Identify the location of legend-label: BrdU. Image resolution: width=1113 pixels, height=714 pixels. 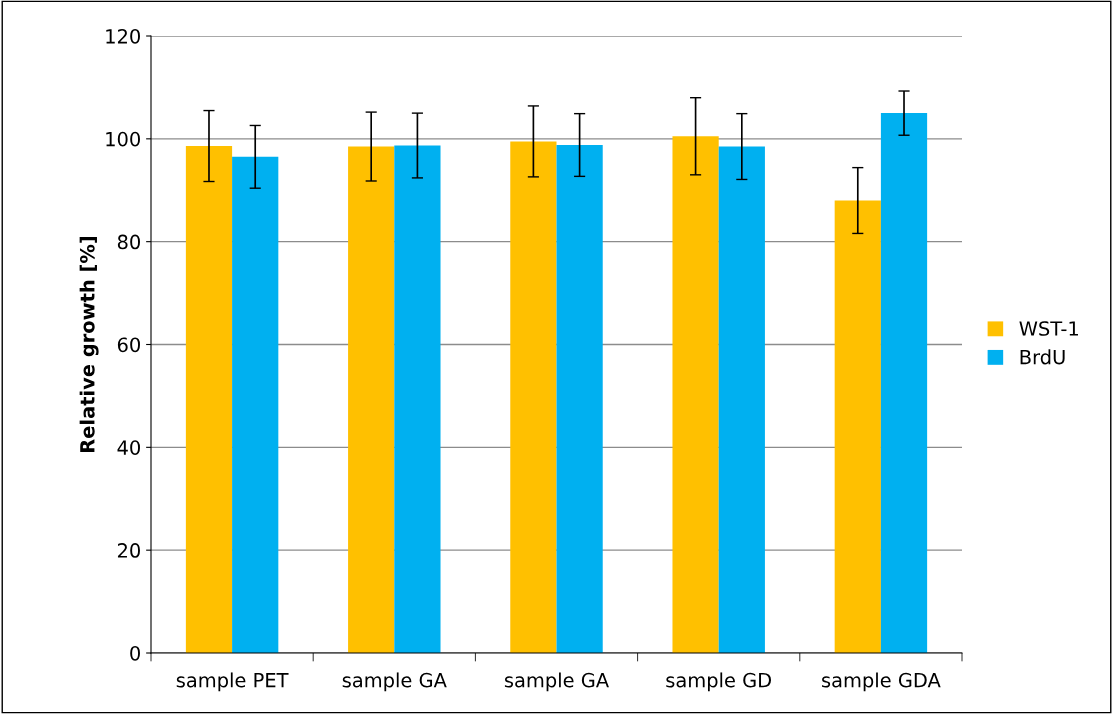
(1042, 357).